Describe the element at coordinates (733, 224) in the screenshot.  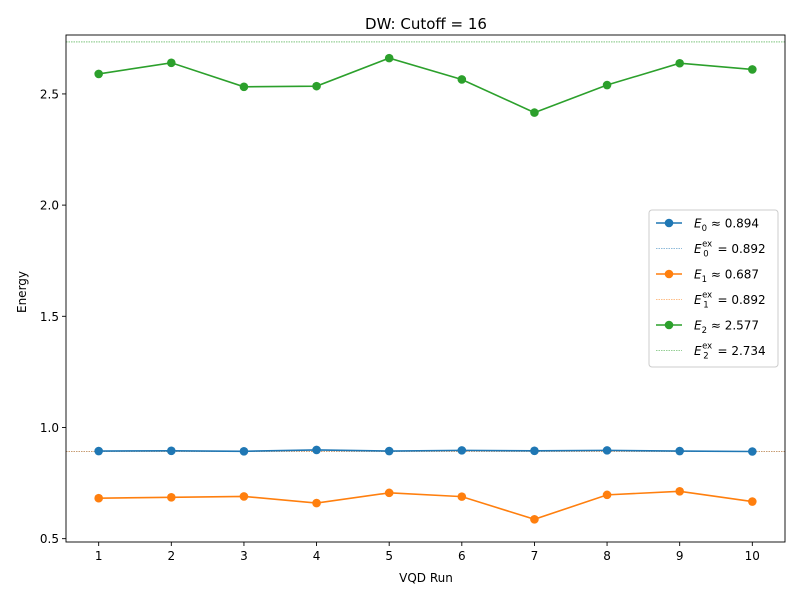
I see `legend-label-rest: ≈ 0.894` at that location.